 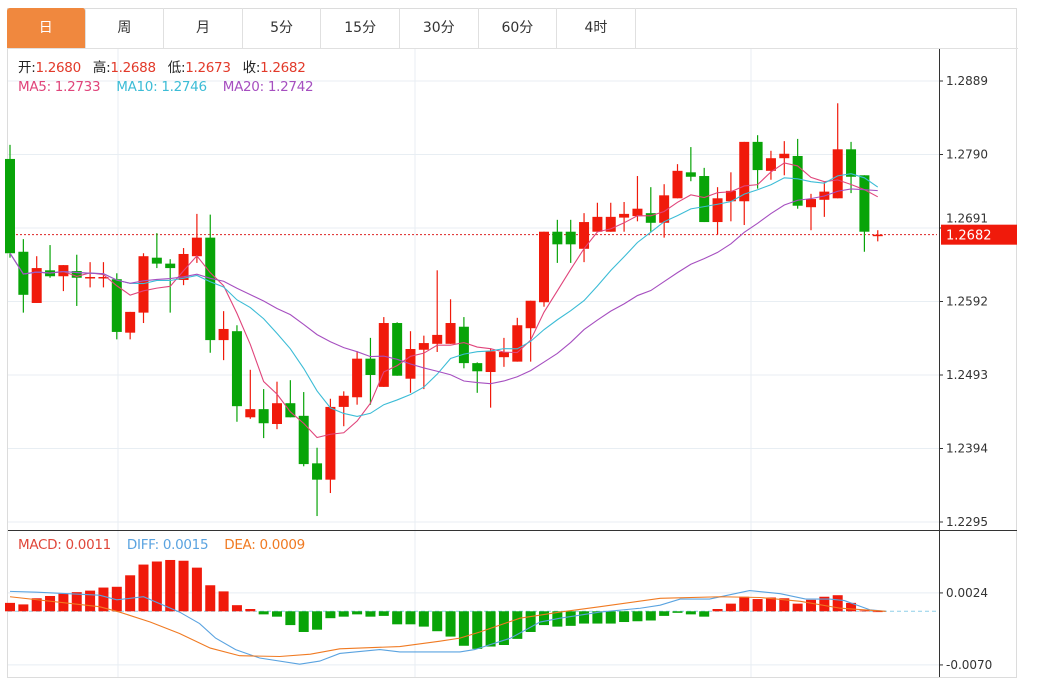 I want to click on current-price-label: 1.2682, so click(x=969, y=236).